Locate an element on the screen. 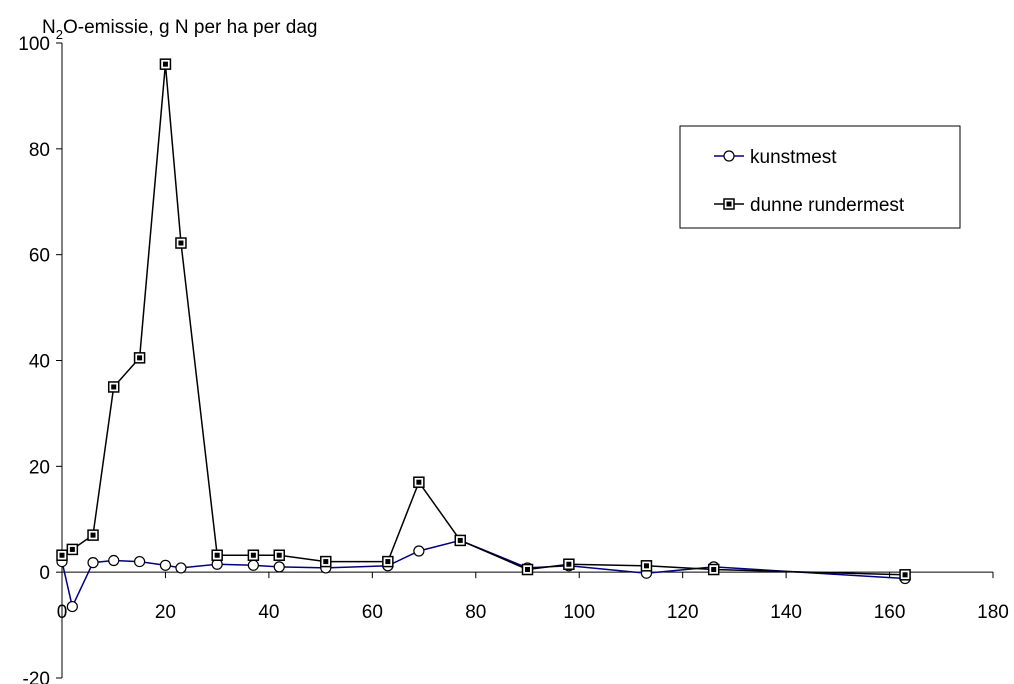 Image resolution: width=1014 pixels, height=684 pixels. y-tick-label: 80 is located at coordinates (39, 150).